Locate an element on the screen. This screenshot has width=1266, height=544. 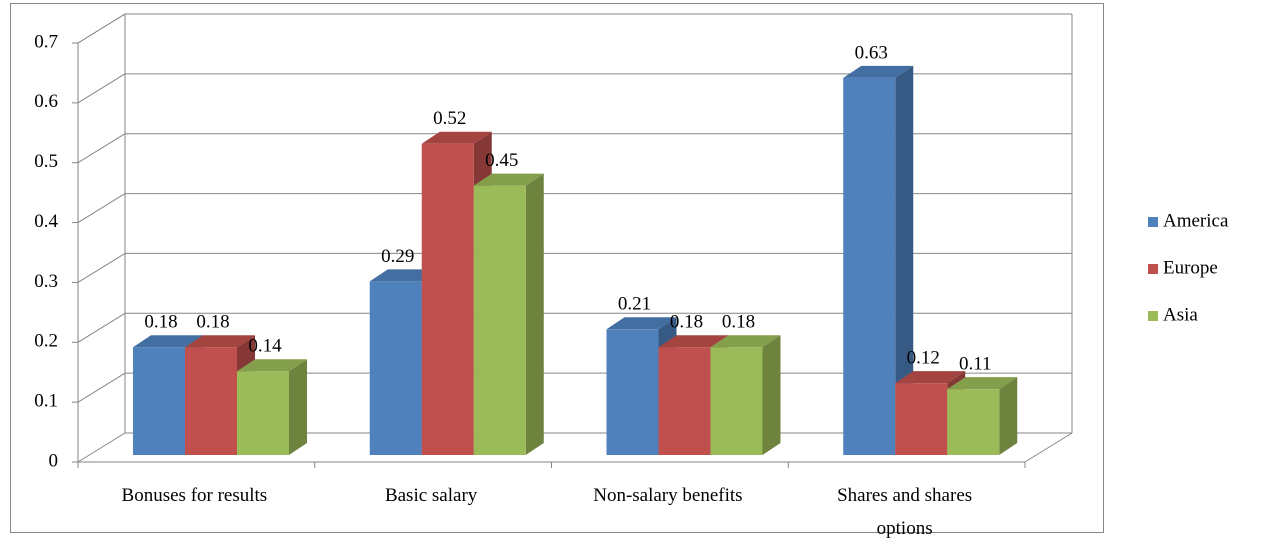
floor-edge is located at coordinates (1048, 447).